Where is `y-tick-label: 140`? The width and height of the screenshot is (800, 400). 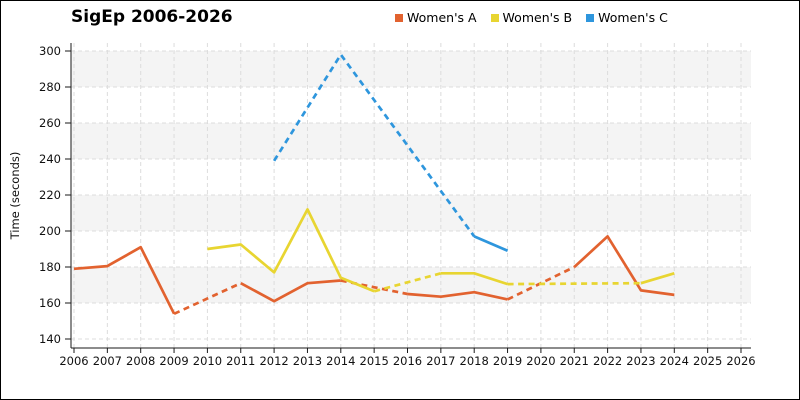 y-tick-label: 140 is located at coordinates (50, 339).